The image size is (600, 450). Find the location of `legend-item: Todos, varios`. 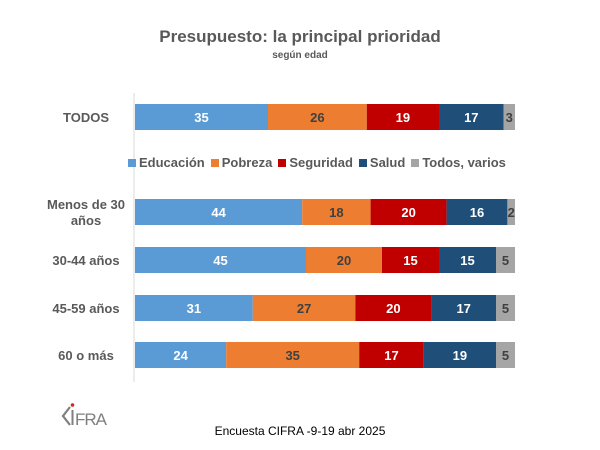

legend-item: Todos, varios is located at coordinates (458, 162).